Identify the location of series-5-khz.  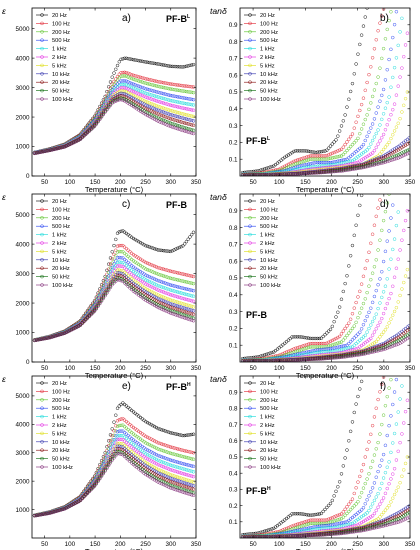
(325, 133).